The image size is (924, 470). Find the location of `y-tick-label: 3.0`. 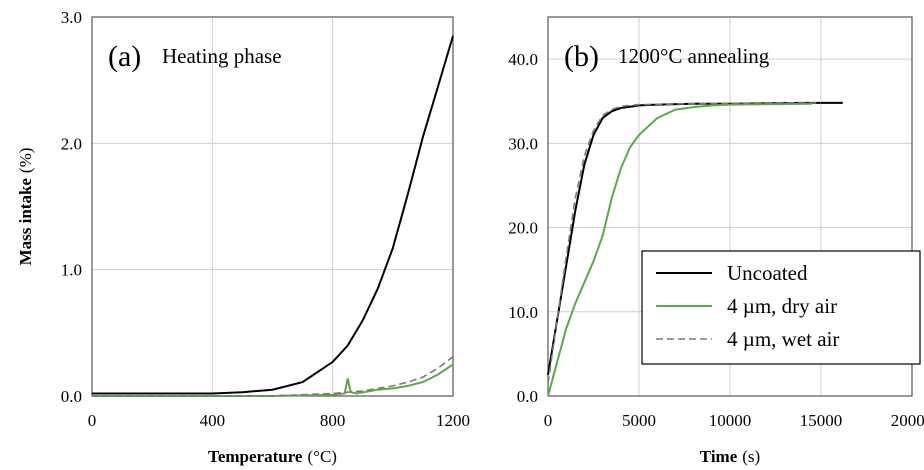

y-tick-label: 3.0 is located at coordinates (71, 17).